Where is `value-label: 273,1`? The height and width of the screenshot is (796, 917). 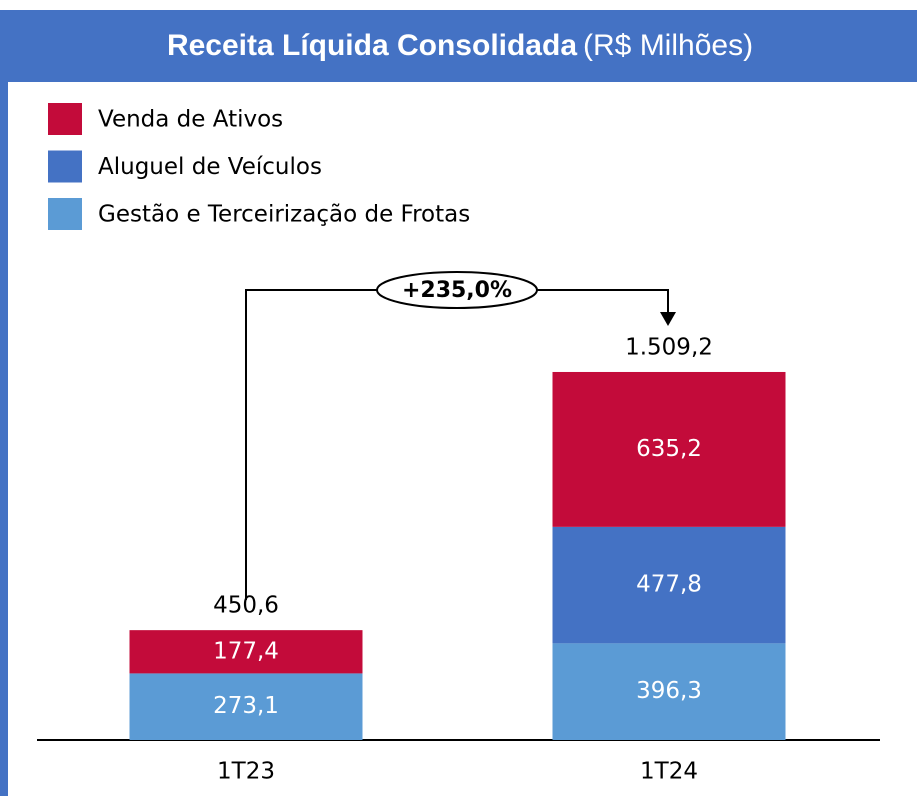 value-label: 273,1 is located at coordinates (246, 706).